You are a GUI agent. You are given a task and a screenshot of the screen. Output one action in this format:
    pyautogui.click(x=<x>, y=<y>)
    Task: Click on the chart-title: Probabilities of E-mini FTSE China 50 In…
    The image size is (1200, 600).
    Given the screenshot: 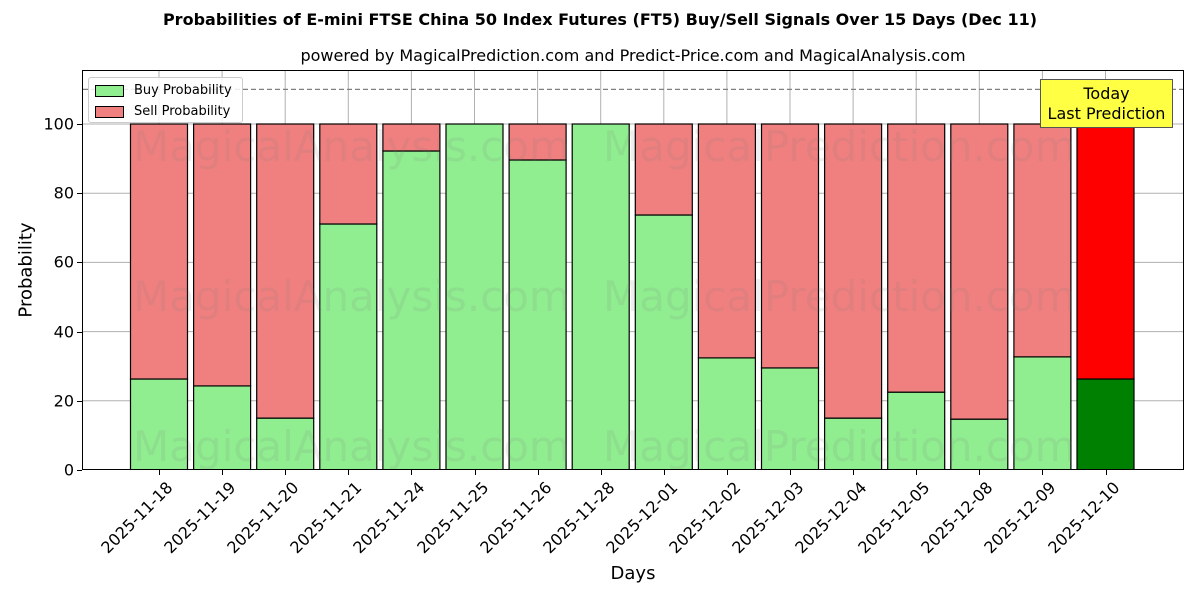 What is the action you would take?
    pyautogui.click(x=600, y=19)
    